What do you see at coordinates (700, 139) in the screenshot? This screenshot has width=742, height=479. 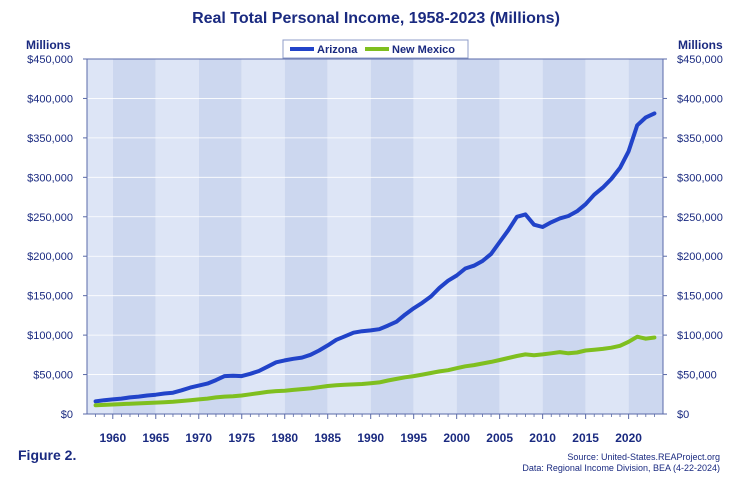 I see `y-tick-label-right: $350,000` at bounding box center [700, 139].